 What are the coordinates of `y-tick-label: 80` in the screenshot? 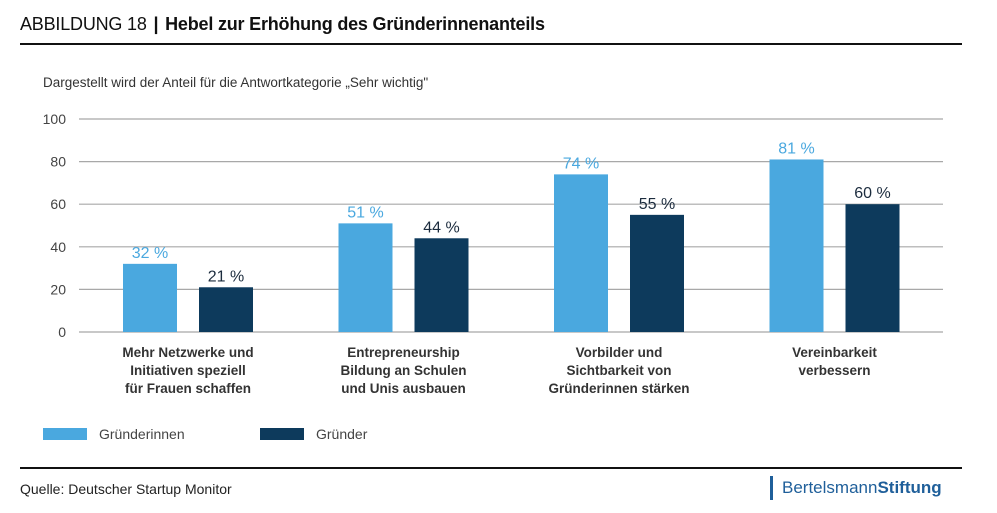 It's located at (58, 162).